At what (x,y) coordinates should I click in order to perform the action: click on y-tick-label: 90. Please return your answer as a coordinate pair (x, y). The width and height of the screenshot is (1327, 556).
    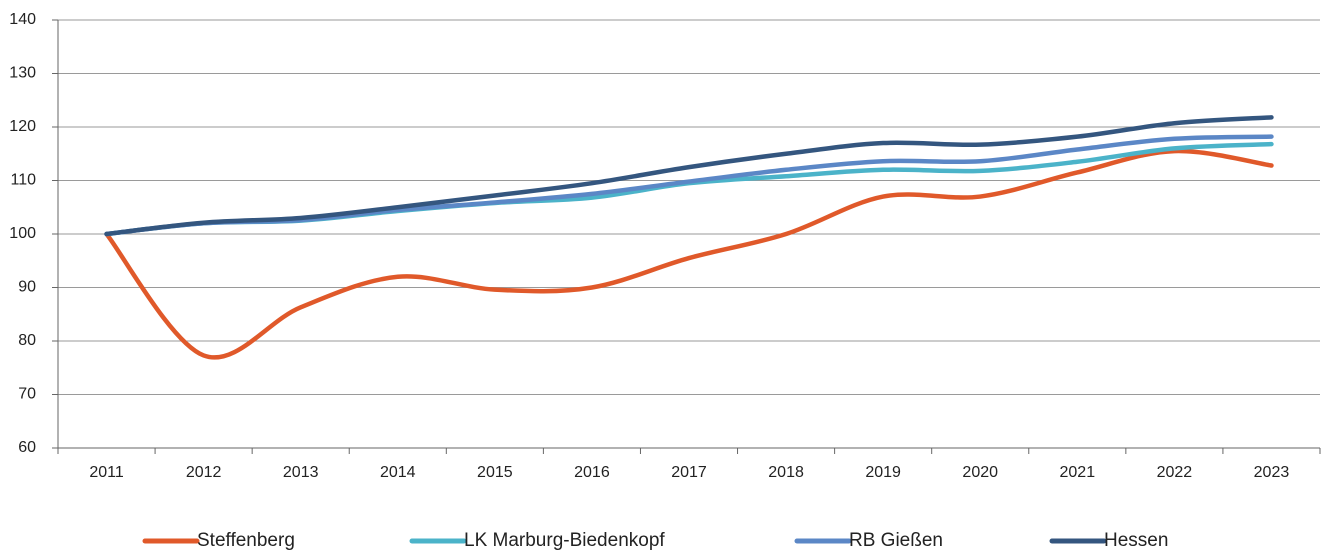
    Looking at the image, I should click on (27, 287).